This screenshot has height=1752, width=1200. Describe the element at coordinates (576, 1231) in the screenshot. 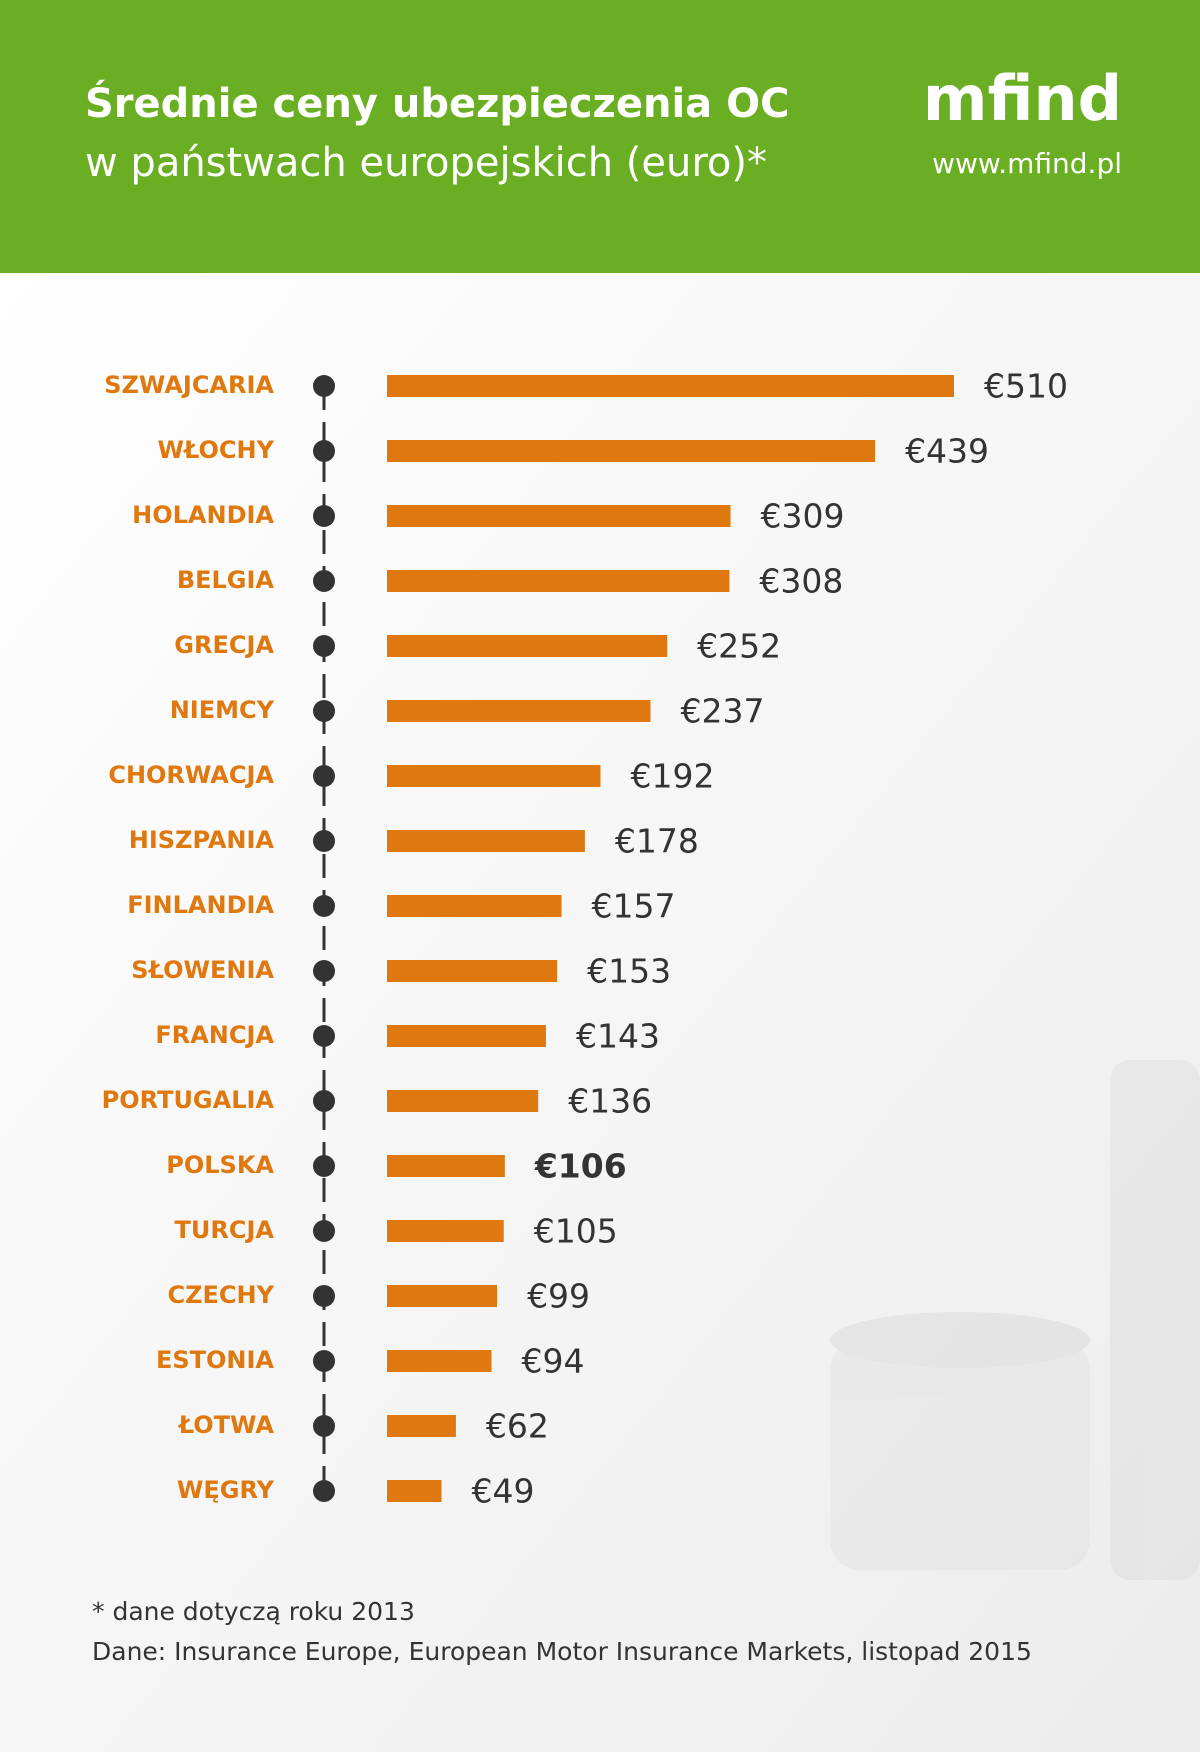

I see `value-label: €105` at that location.